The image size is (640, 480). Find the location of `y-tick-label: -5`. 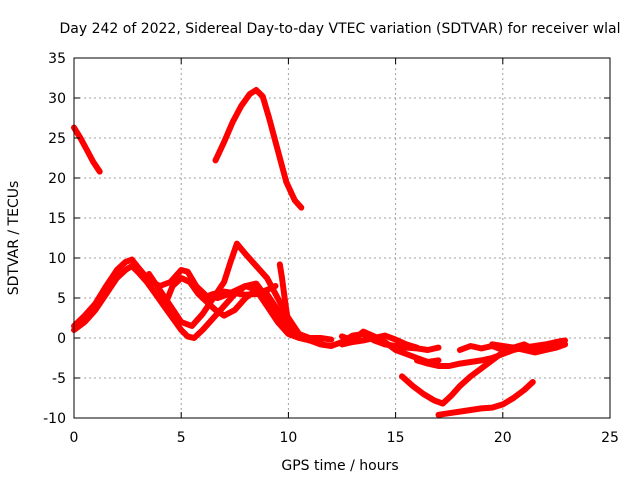

y-tick-label: -5 is located at coordinates (59, 379).